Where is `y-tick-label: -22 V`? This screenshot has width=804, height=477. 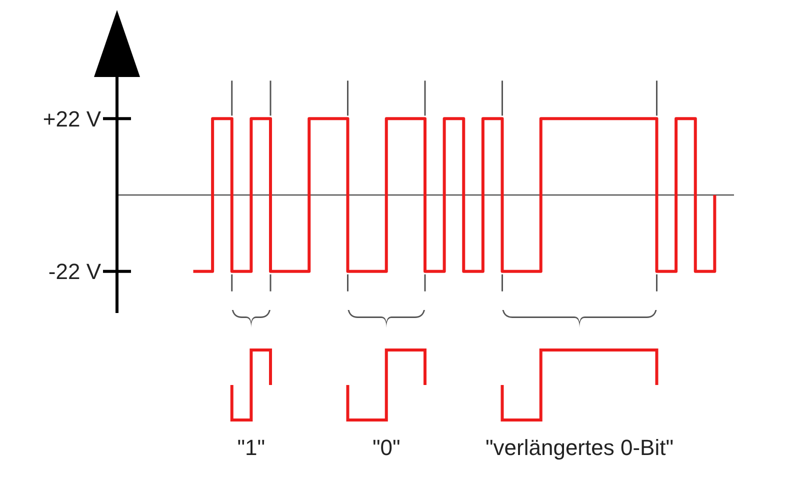
y-tick-label: -22 V is located at coordinates (75, 271).